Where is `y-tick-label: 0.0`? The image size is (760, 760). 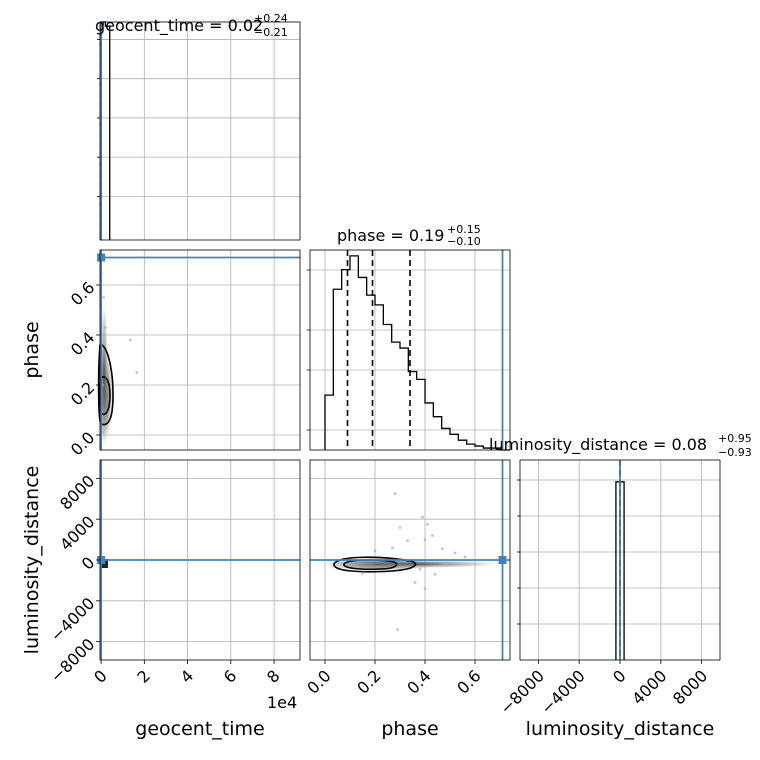
y-tick-label: 0.0 is located at coordinates (82, 443).